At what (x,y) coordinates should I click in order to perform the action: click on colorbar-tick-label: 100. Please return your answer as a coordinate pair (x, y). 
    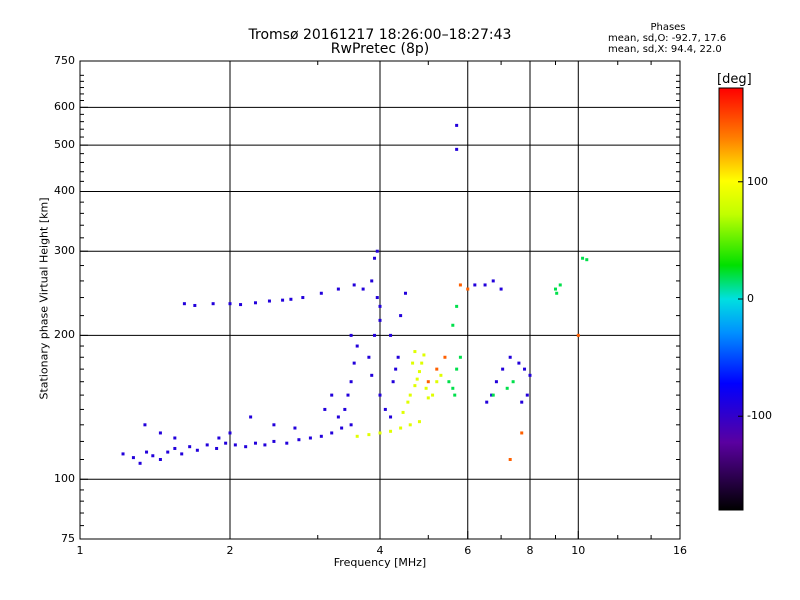
    Looking at the image, I should click on (757, 181).